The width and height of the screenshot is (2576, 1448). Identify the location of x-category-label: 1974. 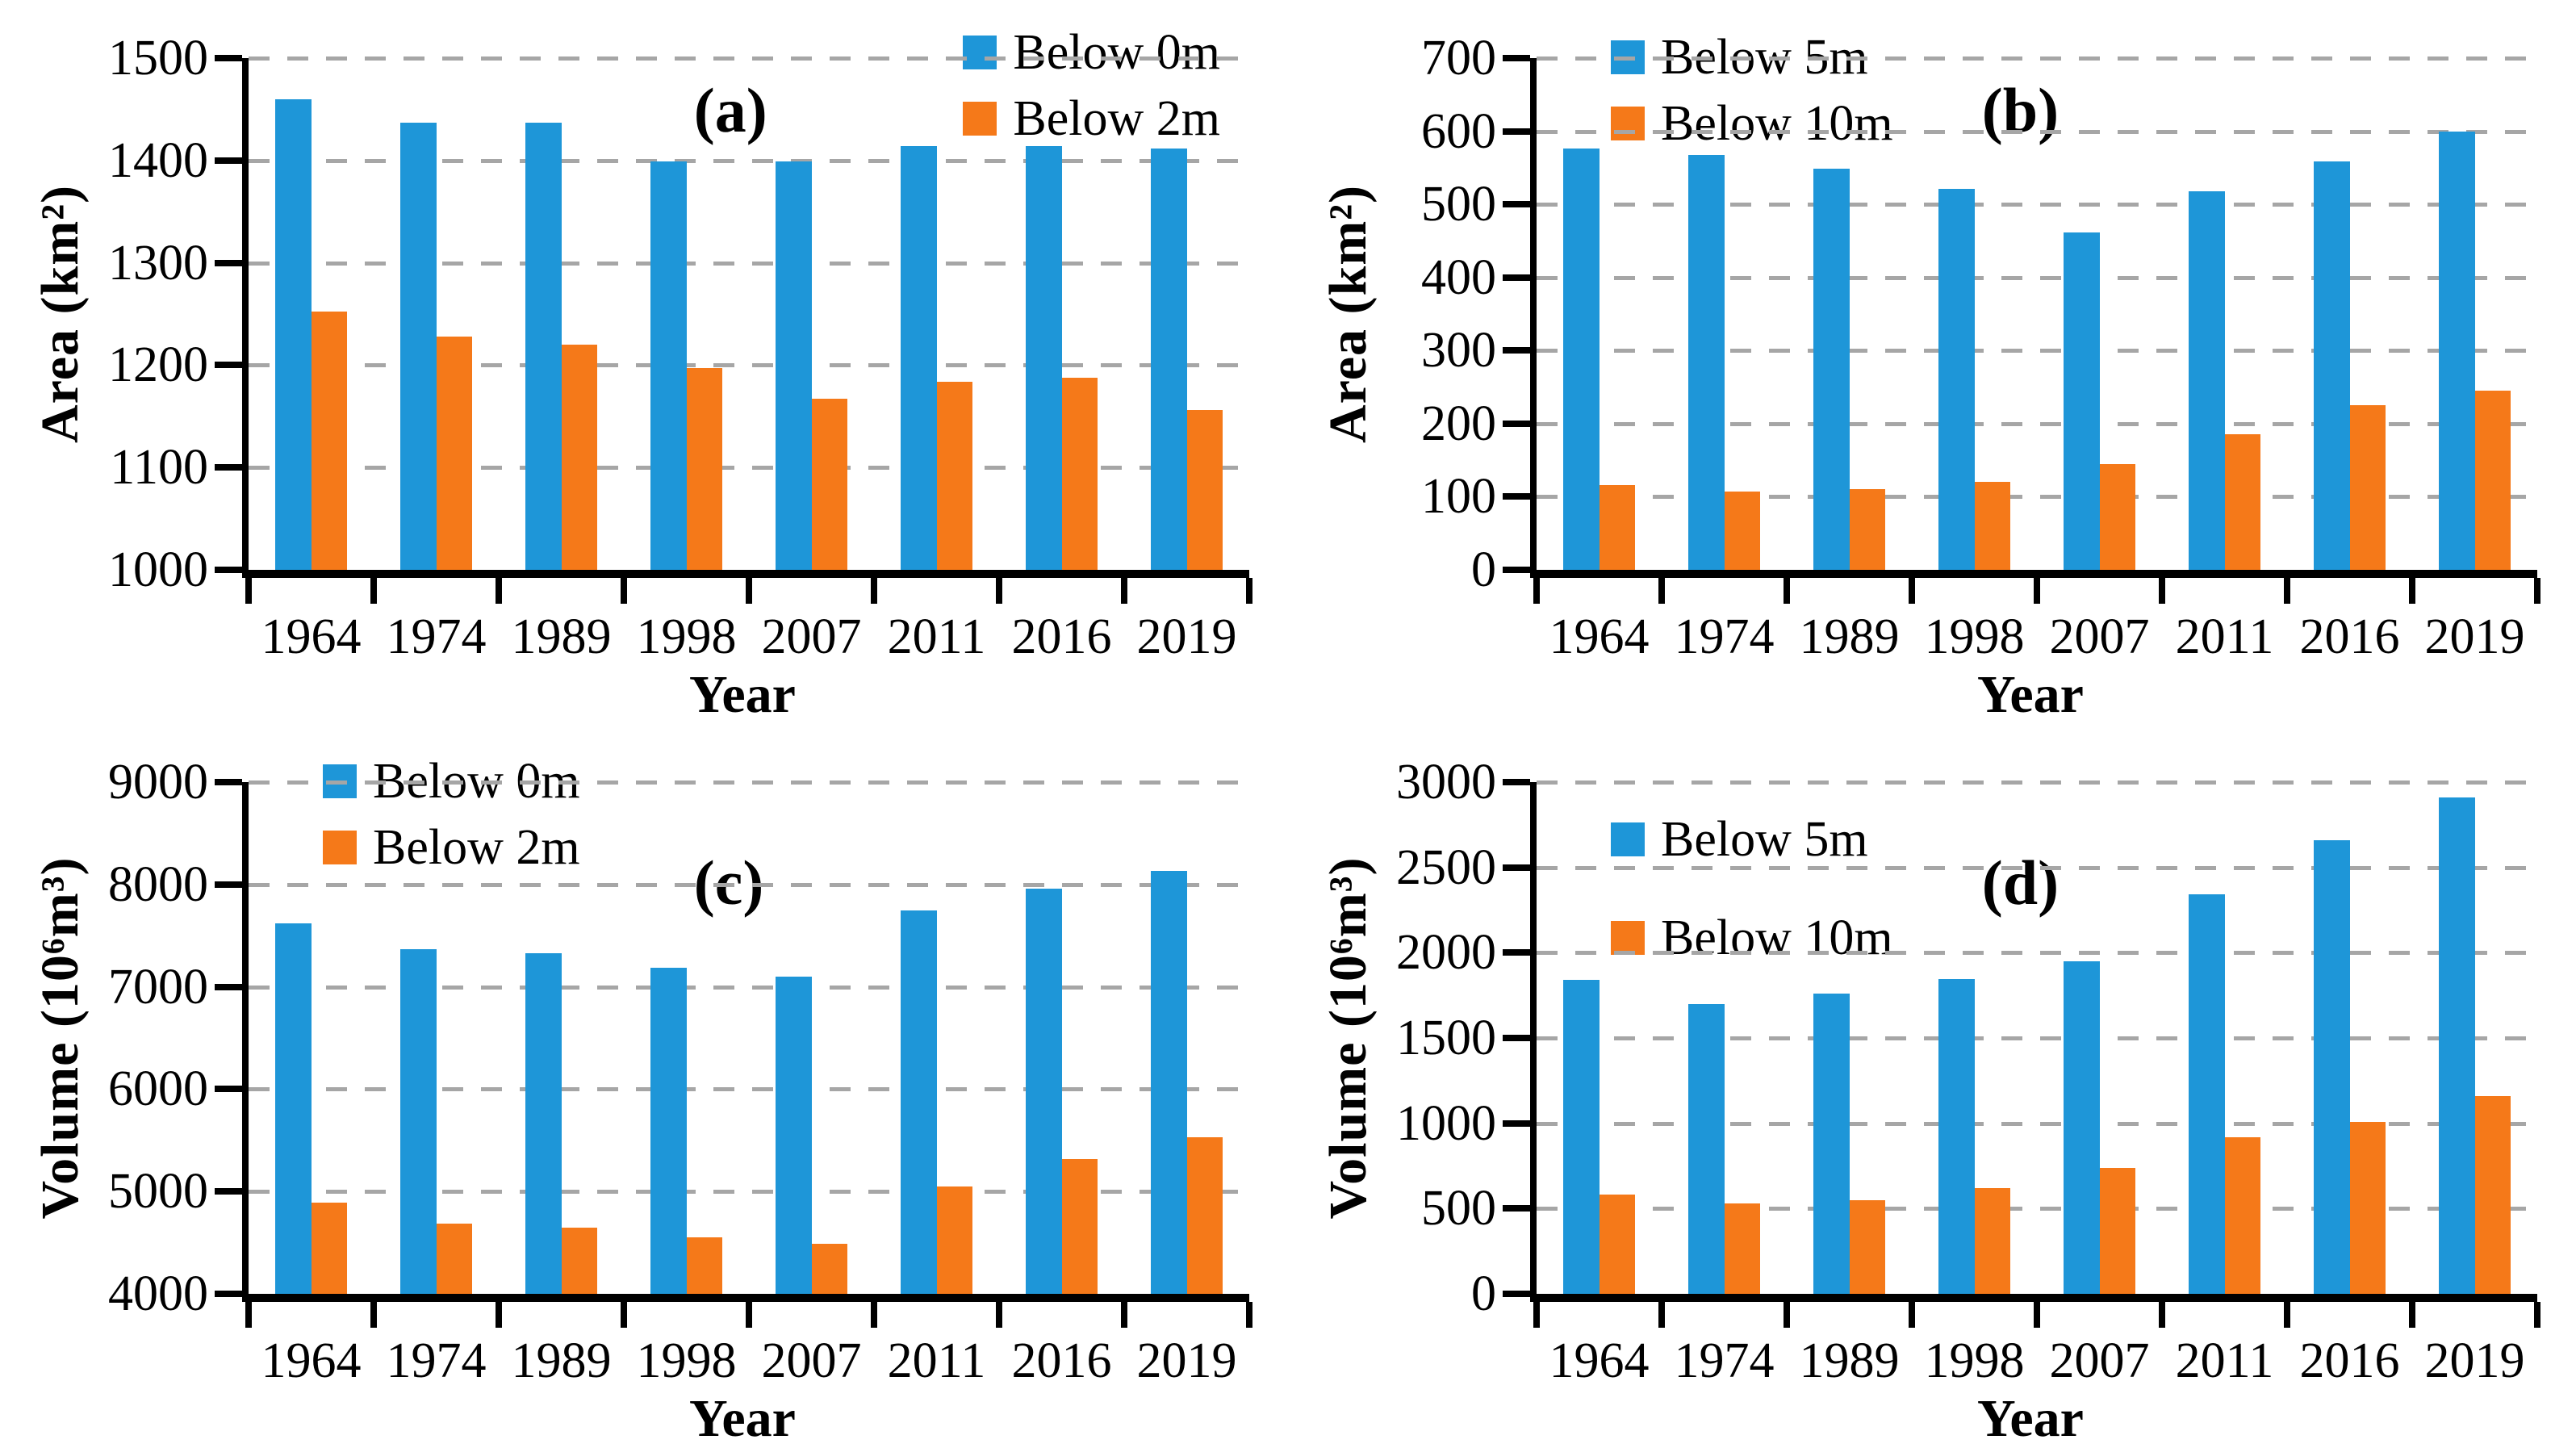
(1724, 636).